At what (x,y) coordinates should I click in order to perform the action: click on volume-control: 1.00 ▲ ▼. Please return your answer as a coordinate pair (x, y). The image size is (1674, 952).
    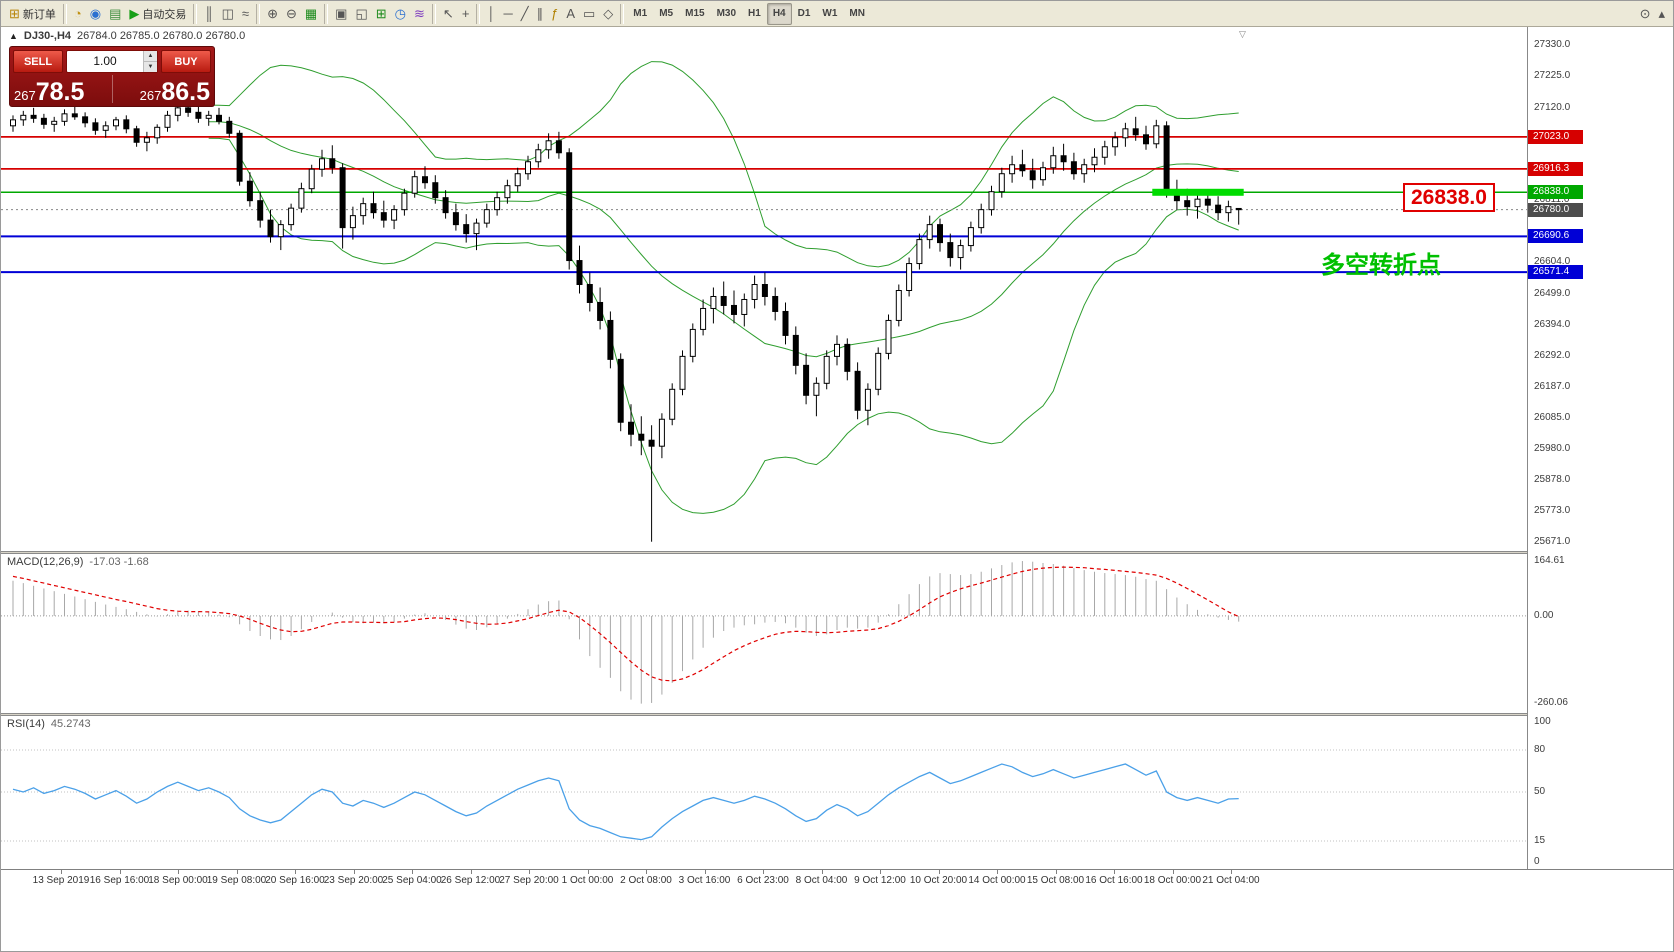
    Looking at the image, I should click on (112, 61).